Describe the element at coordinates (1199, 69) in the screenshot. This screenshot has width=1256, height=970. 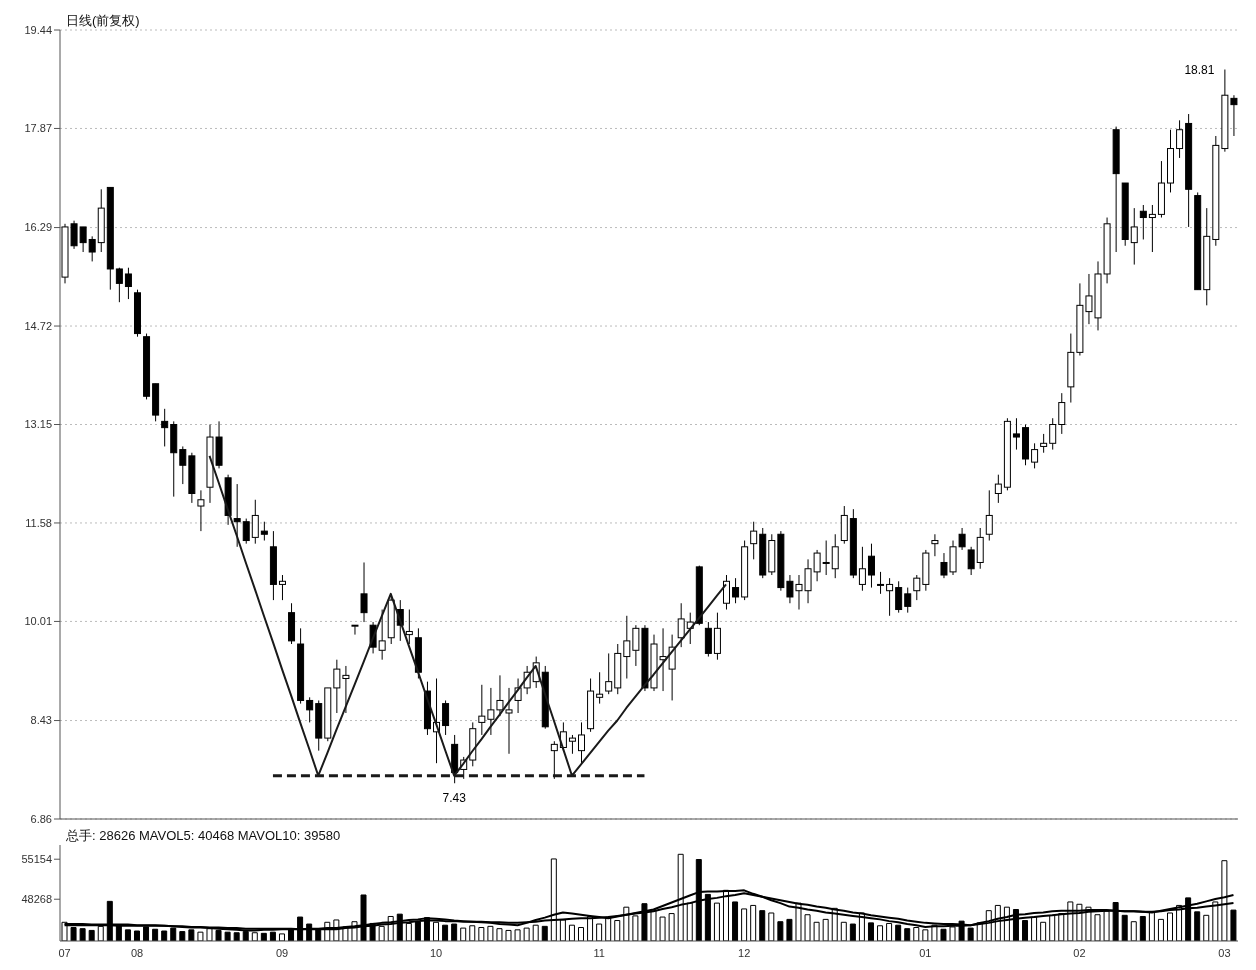
I see `annotation: 18.81` at that location.